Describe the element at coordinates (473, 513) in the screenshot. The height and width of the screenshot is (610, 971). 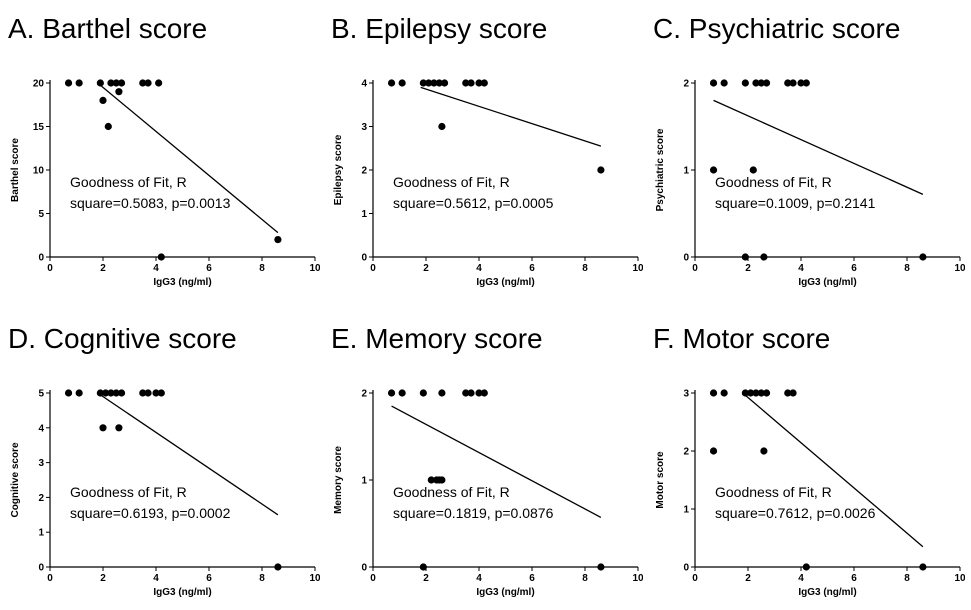
I see `fit-annotation: square=0.1819, p=0.0876` at that location.